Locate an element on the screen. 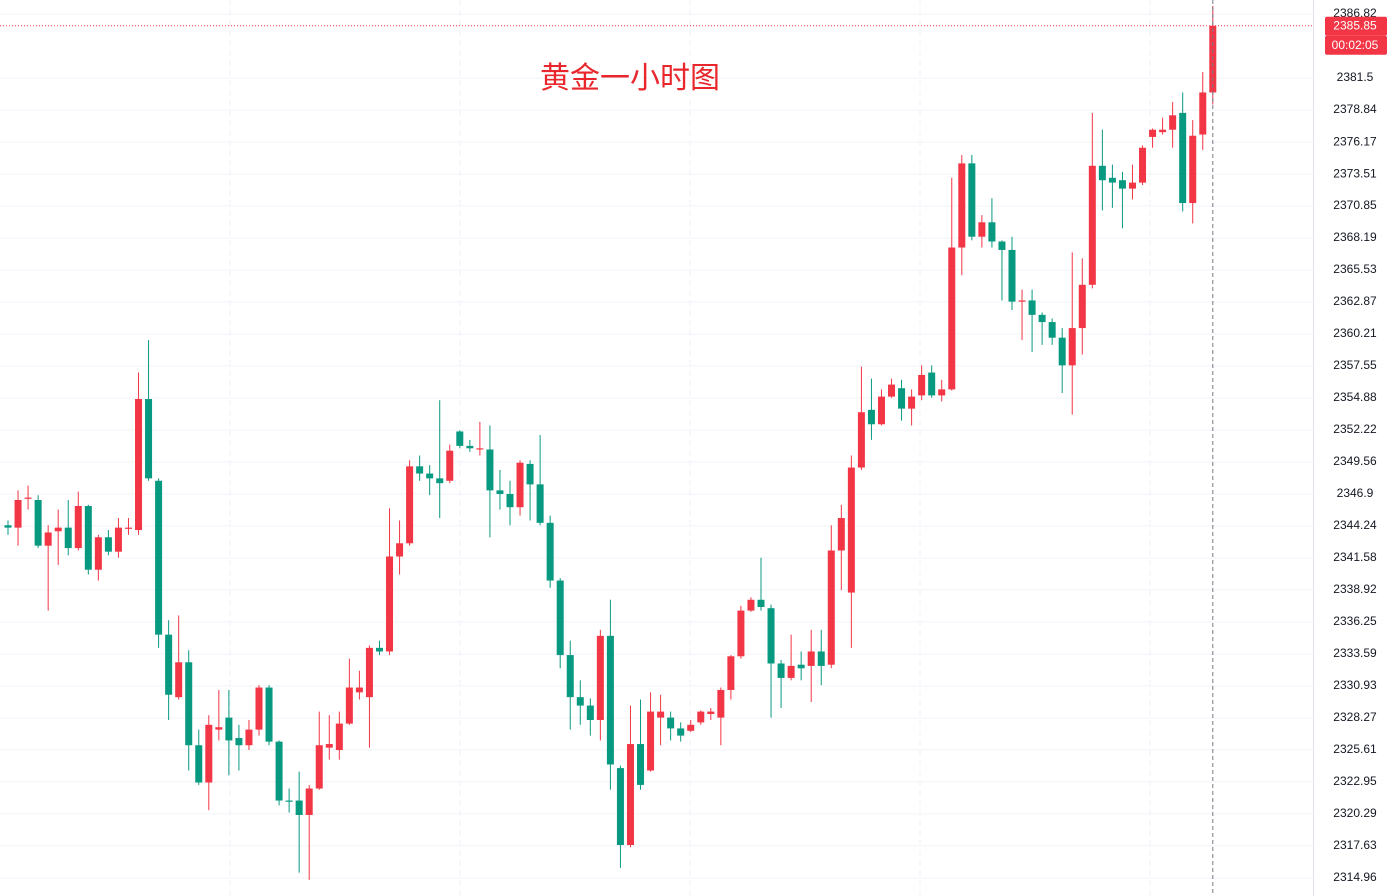 Image resolution: width=1393 pixels, height=896 pixels. countdown-box is located at coordinates (1356, 45).